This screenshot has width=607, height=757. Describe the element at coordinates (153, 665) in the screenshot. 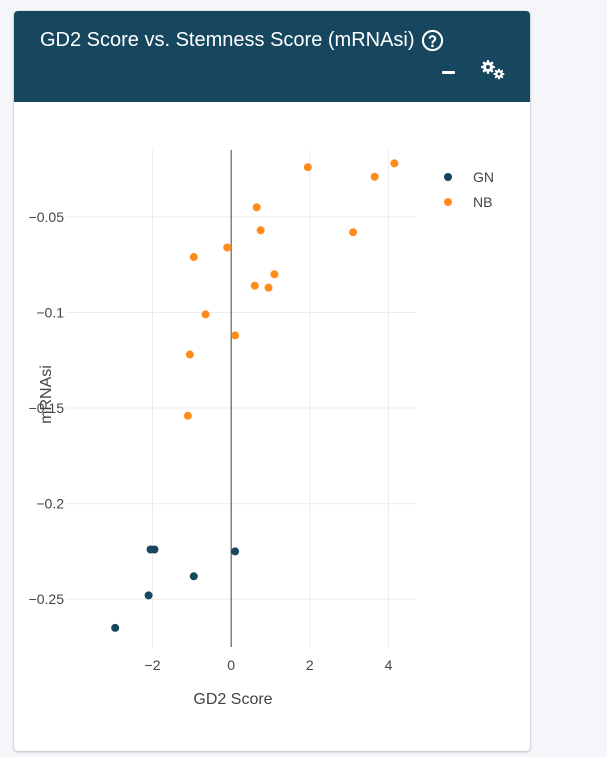

I see `x-tick-label: −2` at that location.